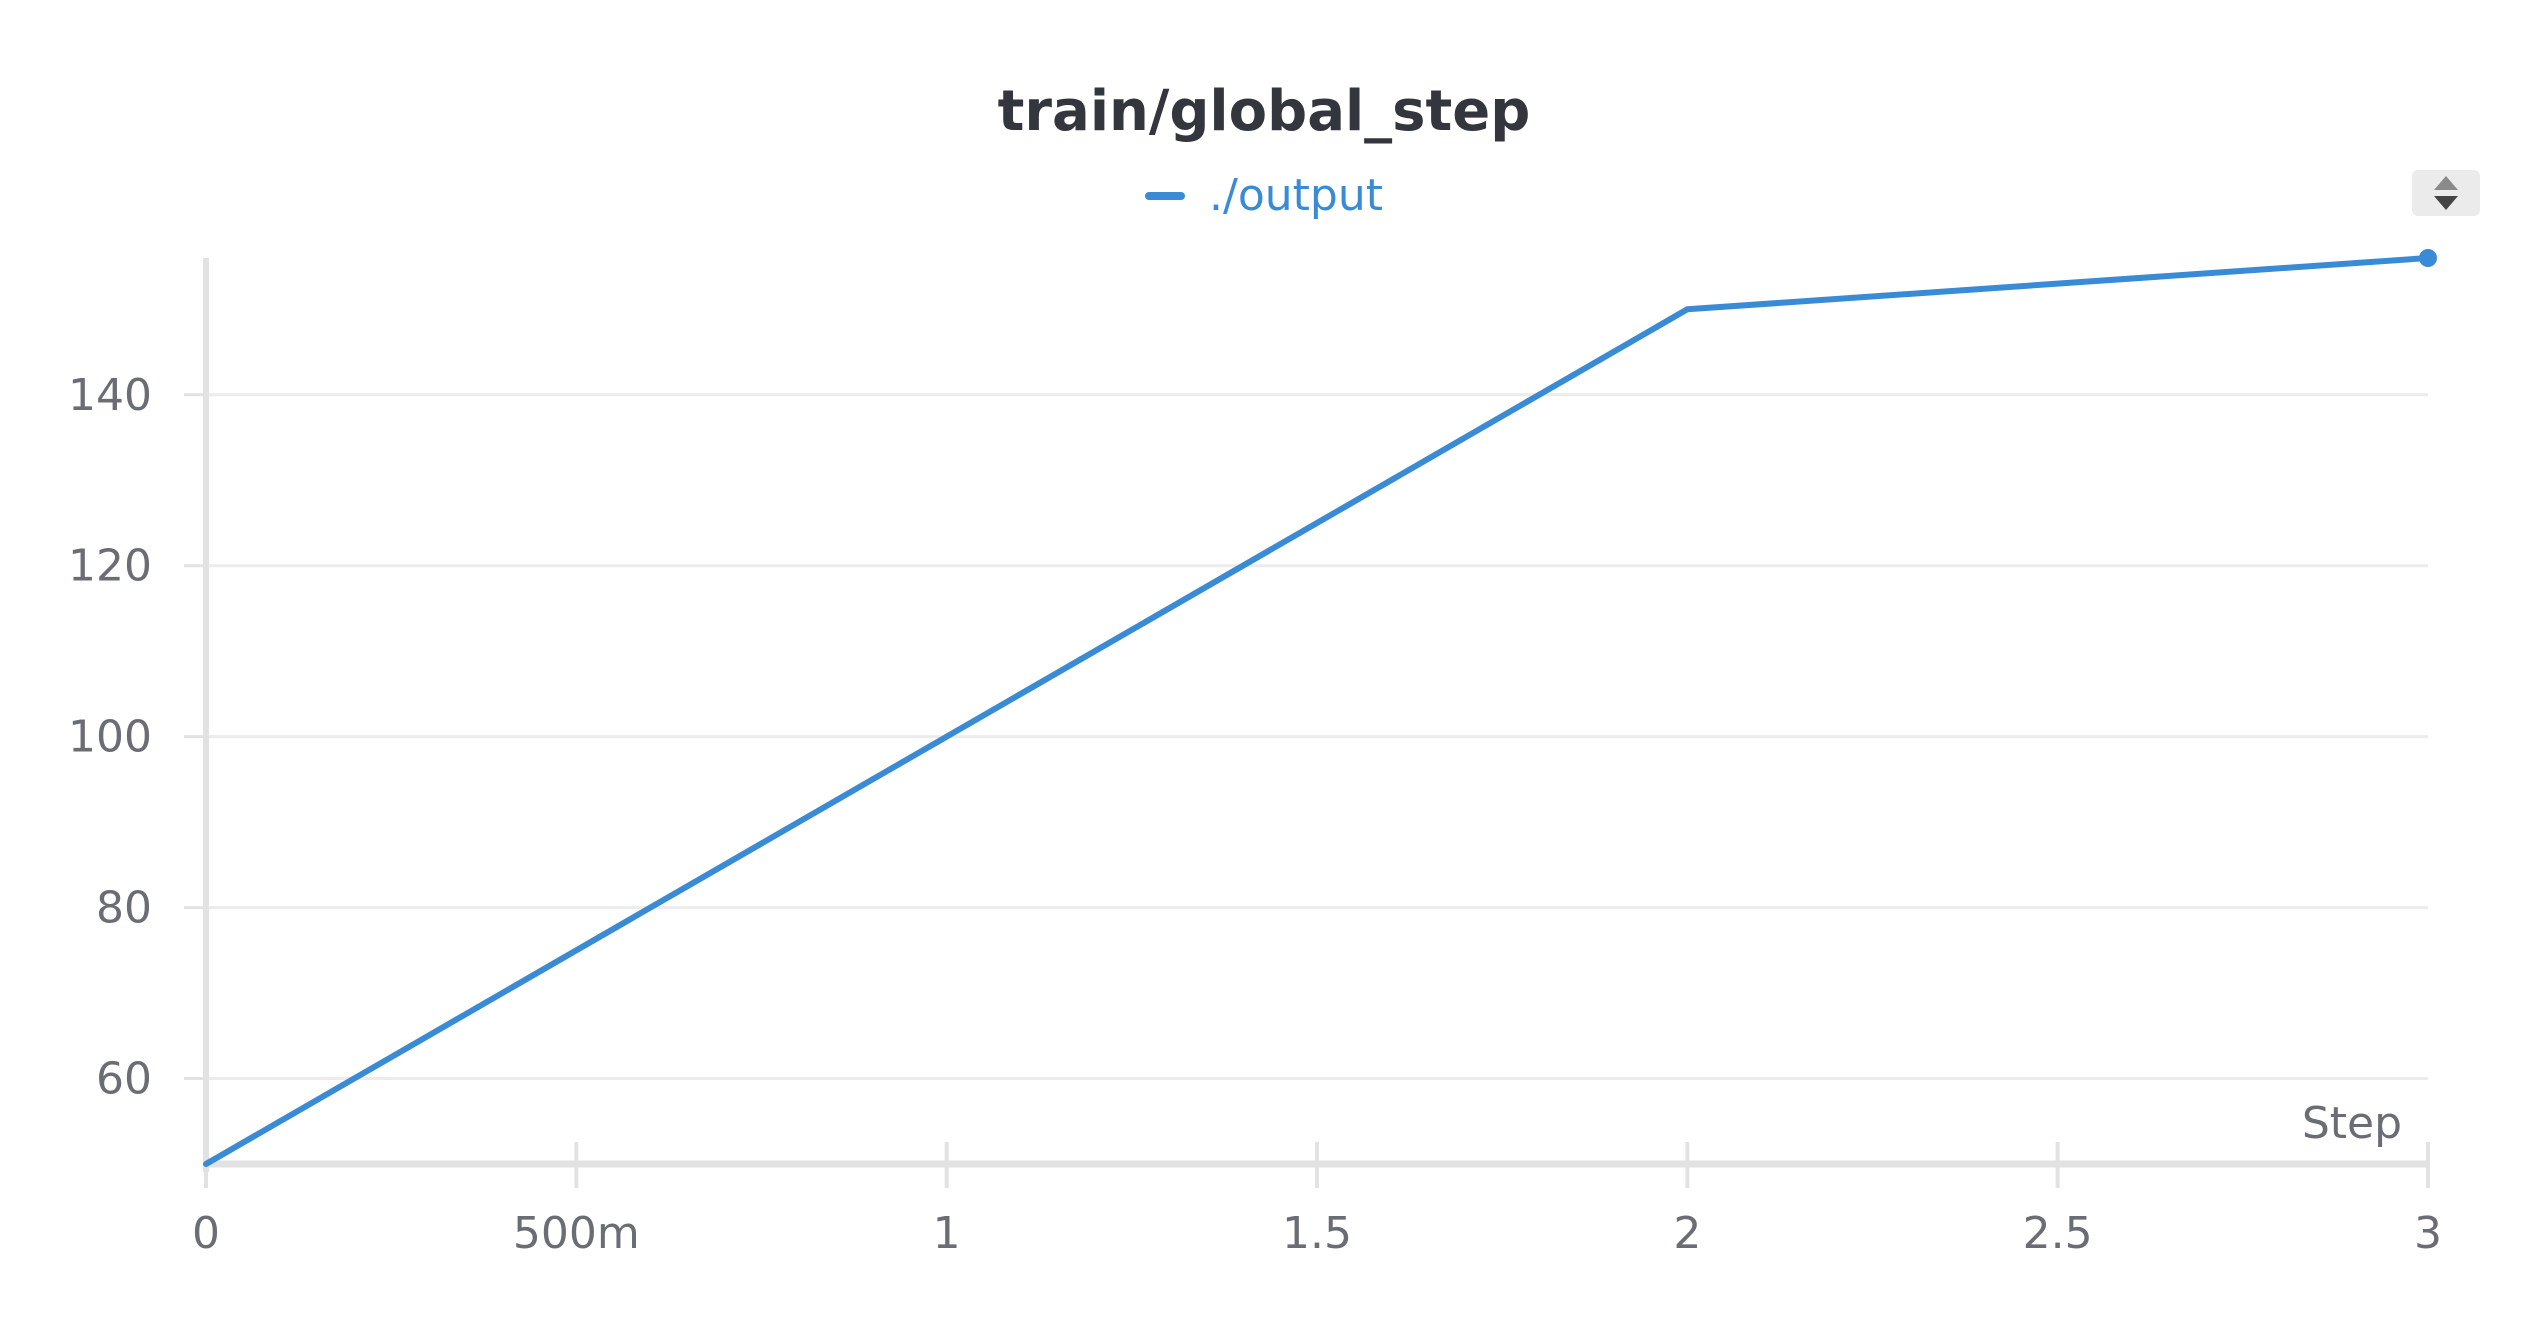 Image resolution: width=2528 pixels, height=1328 pixels. What do you see at coordinates (576, 1233) in the screenshot?
I see `x-tick-label-500m: 500m` at bounding box center [576, 1233].